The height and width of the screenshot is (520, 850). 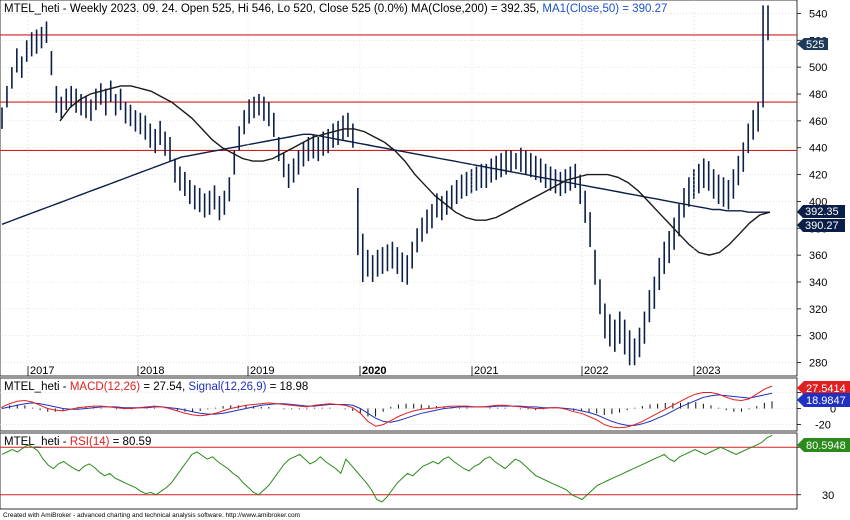 I want to click on rsi-plot-area, so click(x=399, y=471).